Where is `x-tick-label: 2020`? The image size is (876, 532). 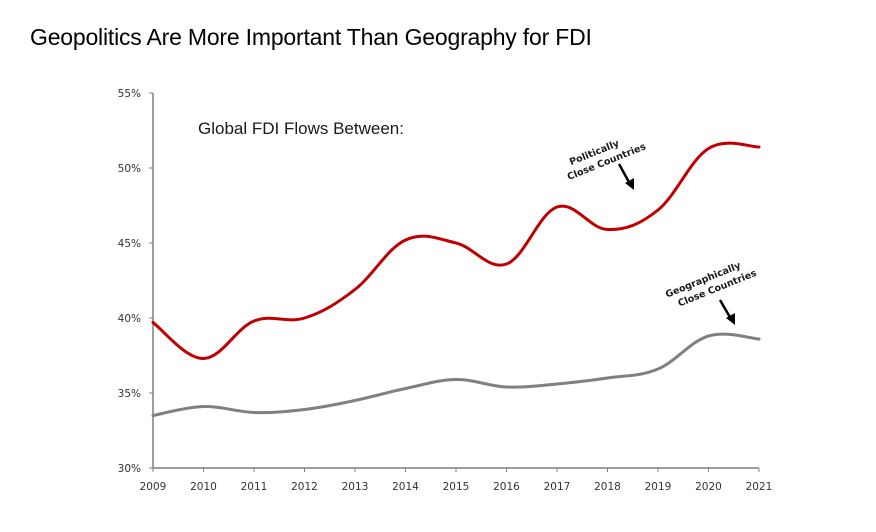
x-tick-label: 2020 is located at coordinates (708, 487).